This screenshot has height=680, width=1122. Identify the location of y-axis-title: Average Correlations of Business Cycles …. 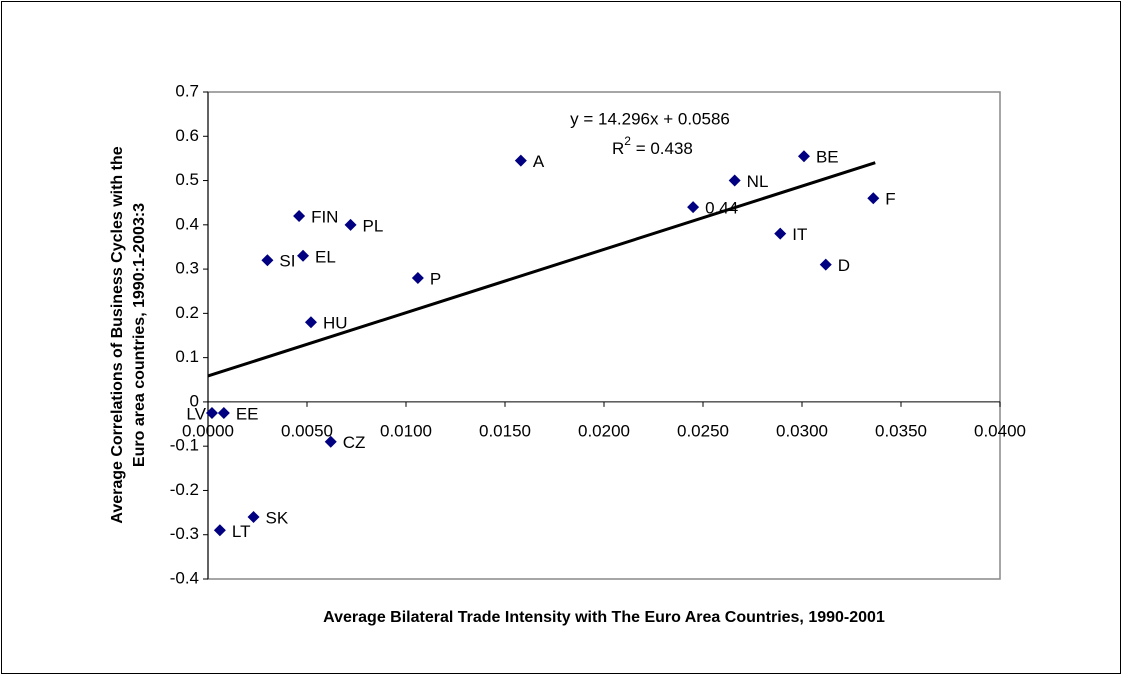
(117, 334).